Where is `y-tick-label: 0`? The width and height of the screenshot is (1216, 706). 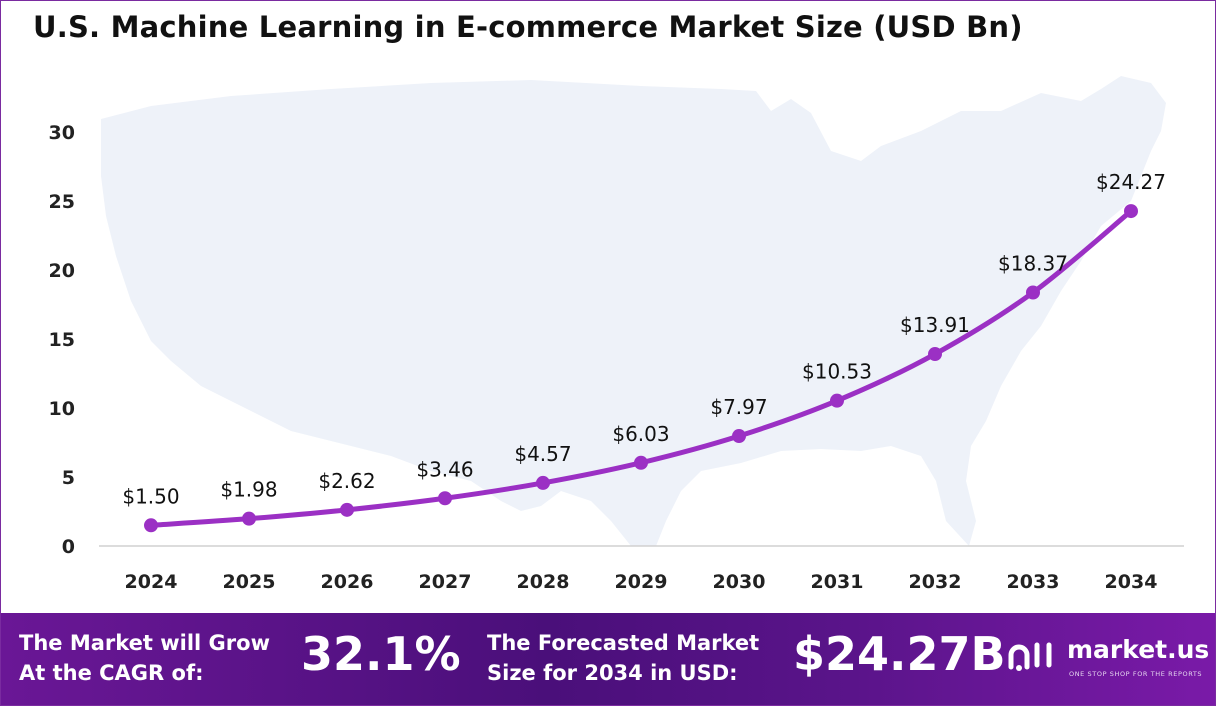 y-tick-label: 0 is located at coordinates (68, 547).